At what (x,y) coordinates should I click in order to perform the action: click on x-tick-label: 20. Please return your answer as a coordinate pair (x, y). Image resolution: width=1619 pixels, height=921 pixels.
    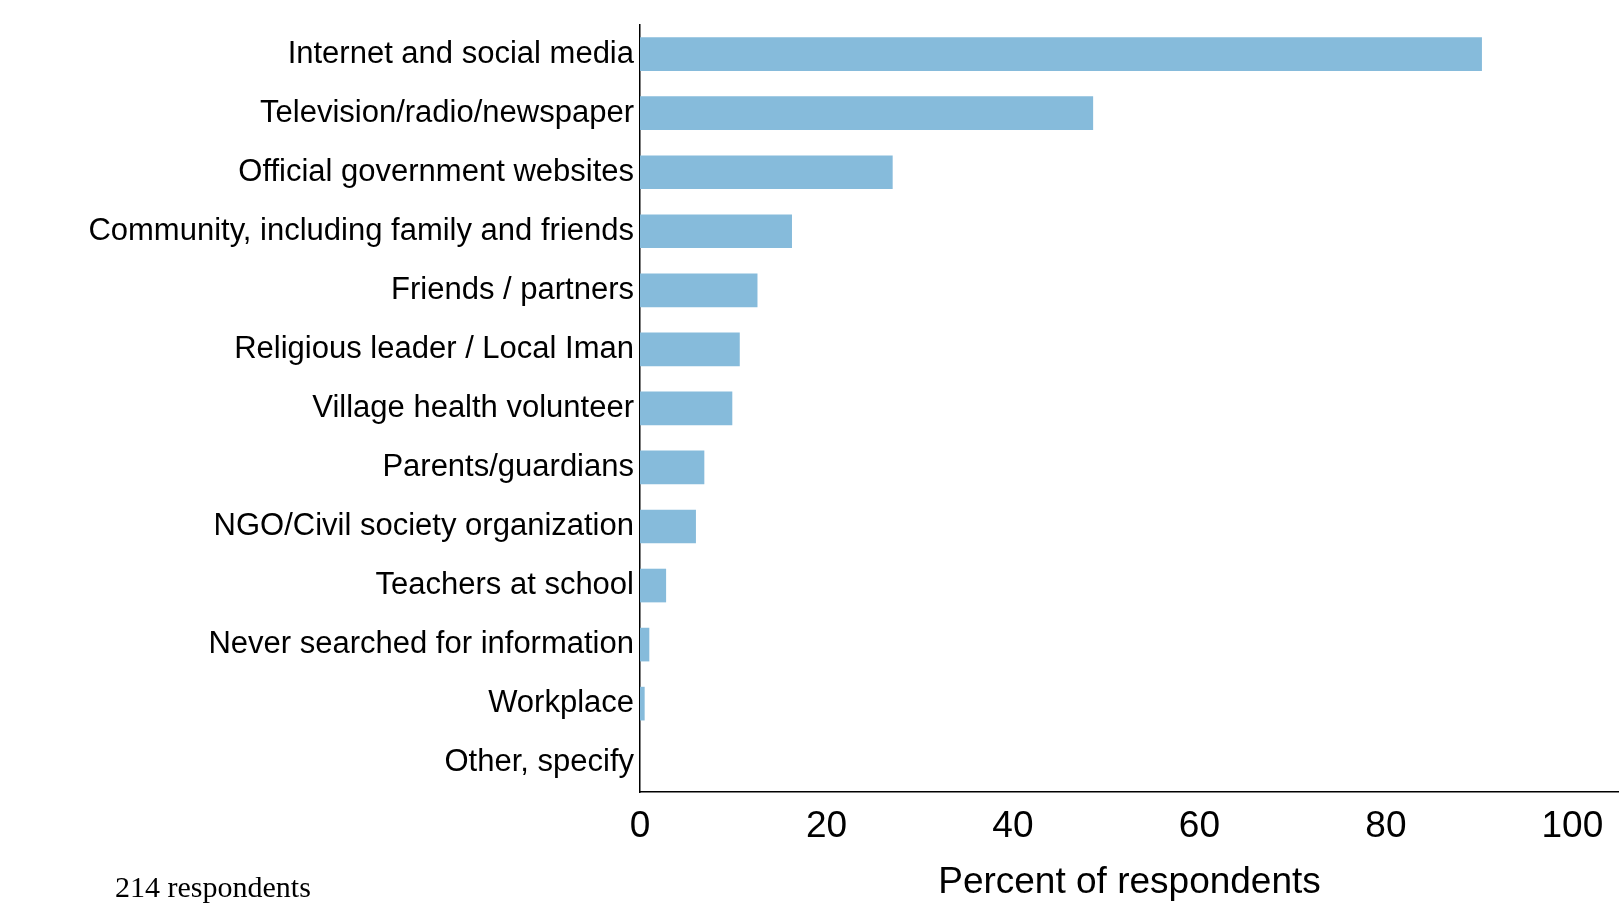
    Looking at the image, I should click on (826, 824).